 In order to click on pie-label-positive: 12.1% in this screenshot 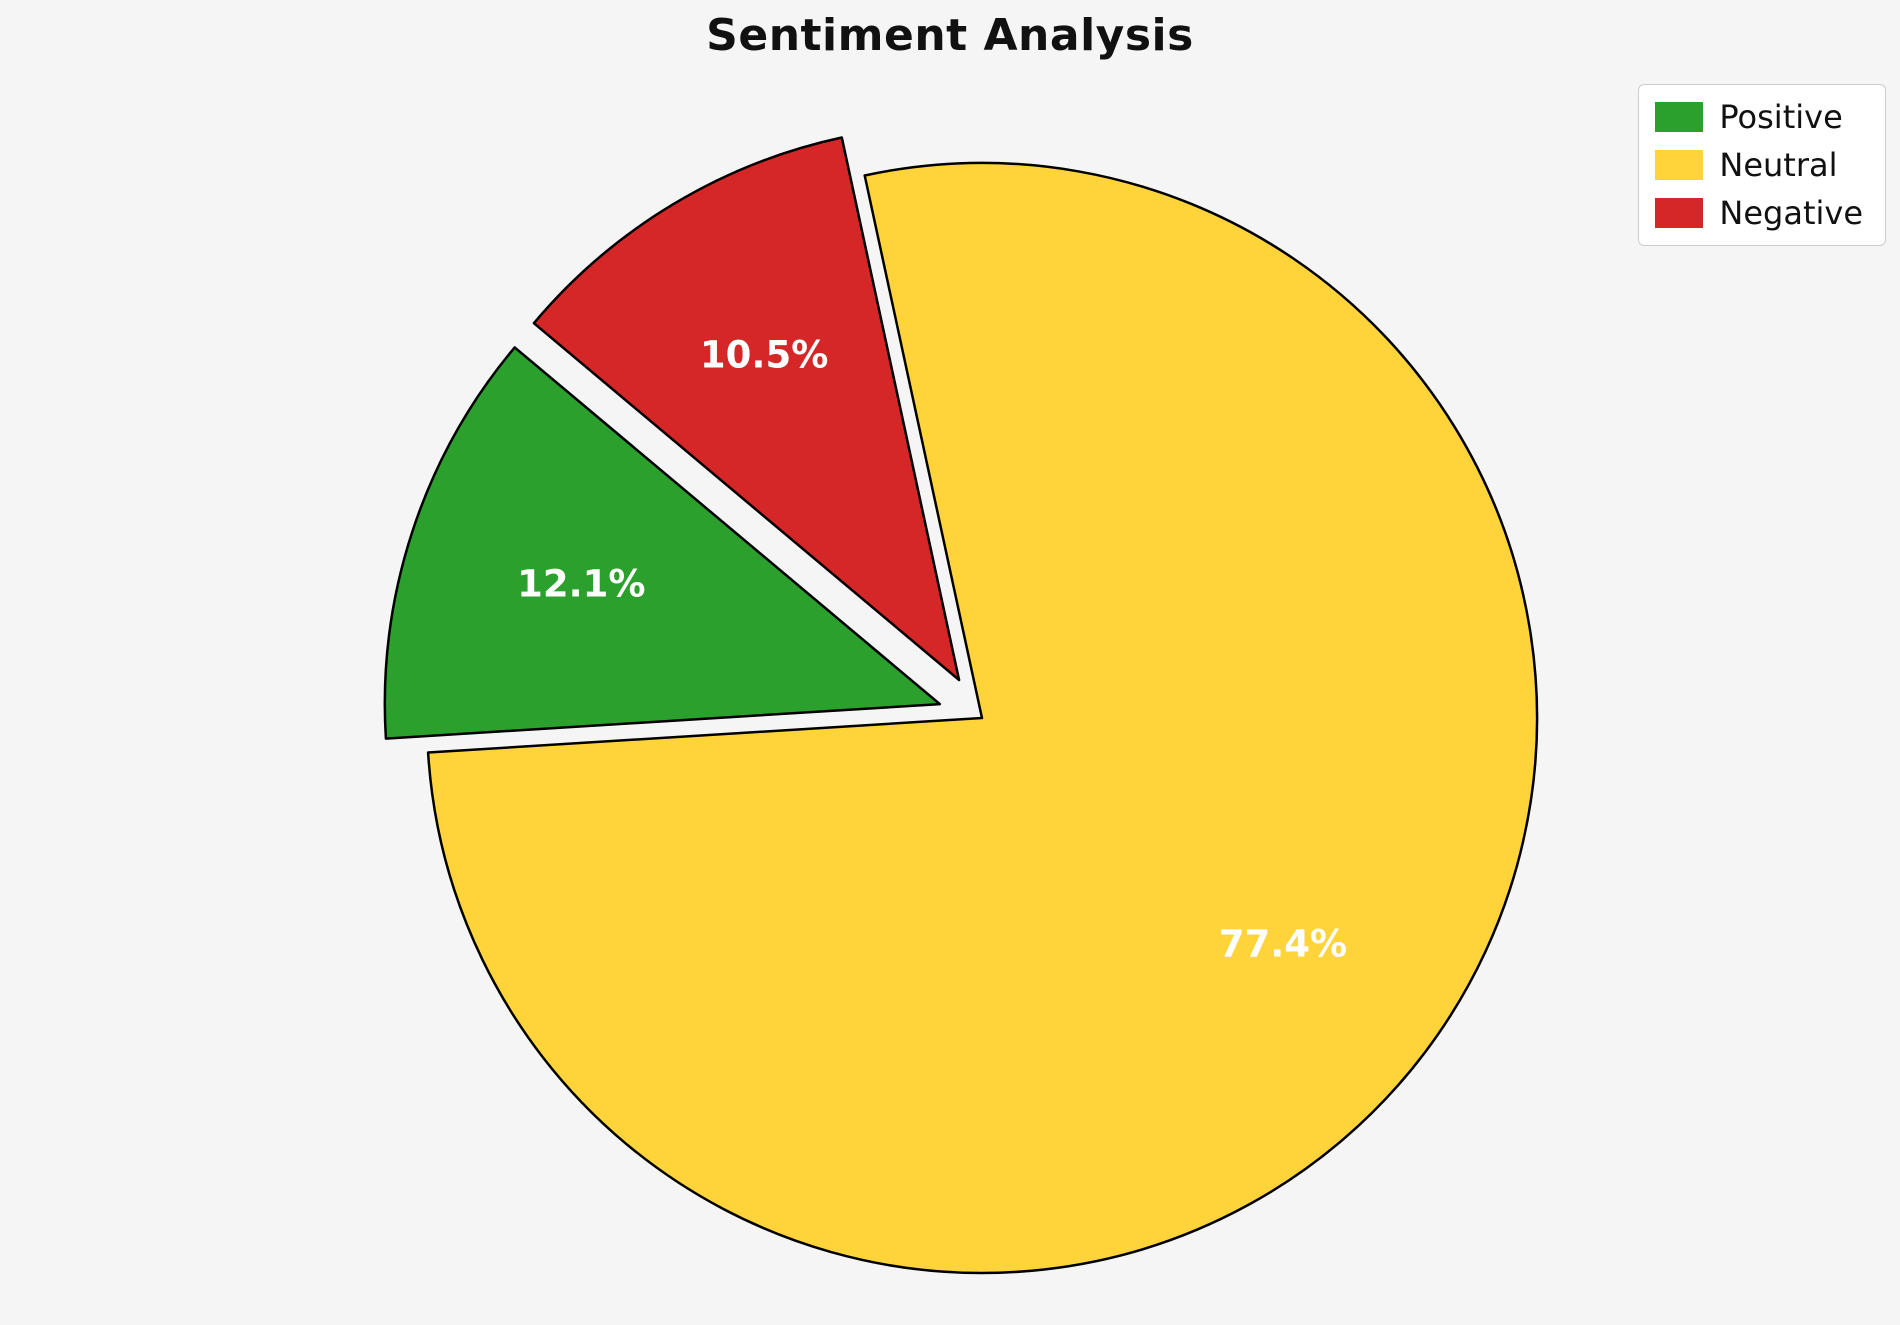, I will do `click(581, 584)`.